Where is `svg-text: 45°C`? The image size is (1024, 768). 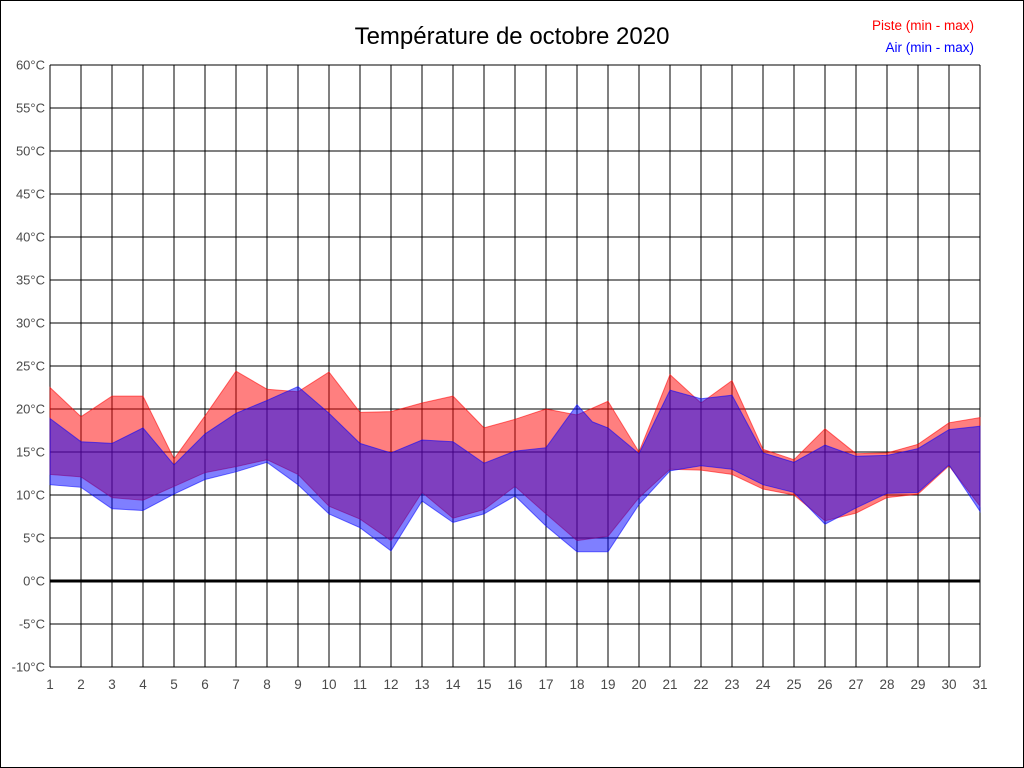 svg-text: 45°C is located at coordinates (30, 194).